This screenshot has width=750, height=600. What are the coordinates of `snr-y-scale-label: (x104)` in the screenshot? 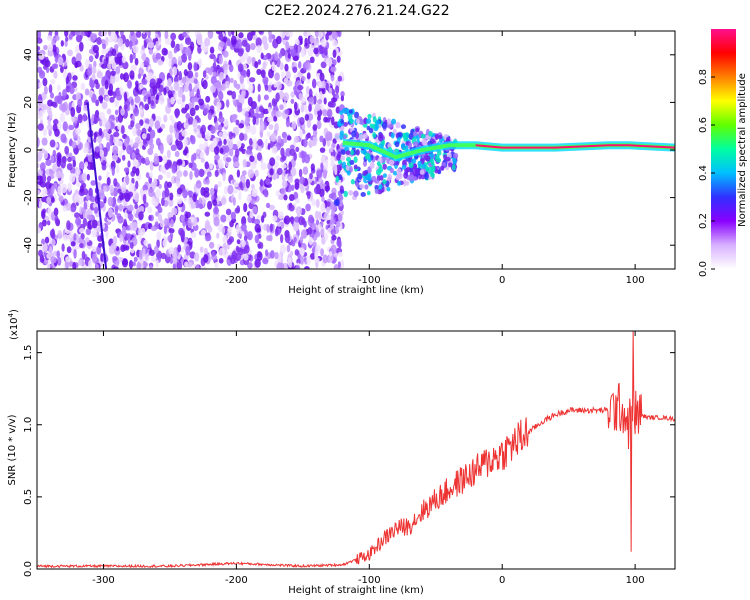 It's located at (13, 324).